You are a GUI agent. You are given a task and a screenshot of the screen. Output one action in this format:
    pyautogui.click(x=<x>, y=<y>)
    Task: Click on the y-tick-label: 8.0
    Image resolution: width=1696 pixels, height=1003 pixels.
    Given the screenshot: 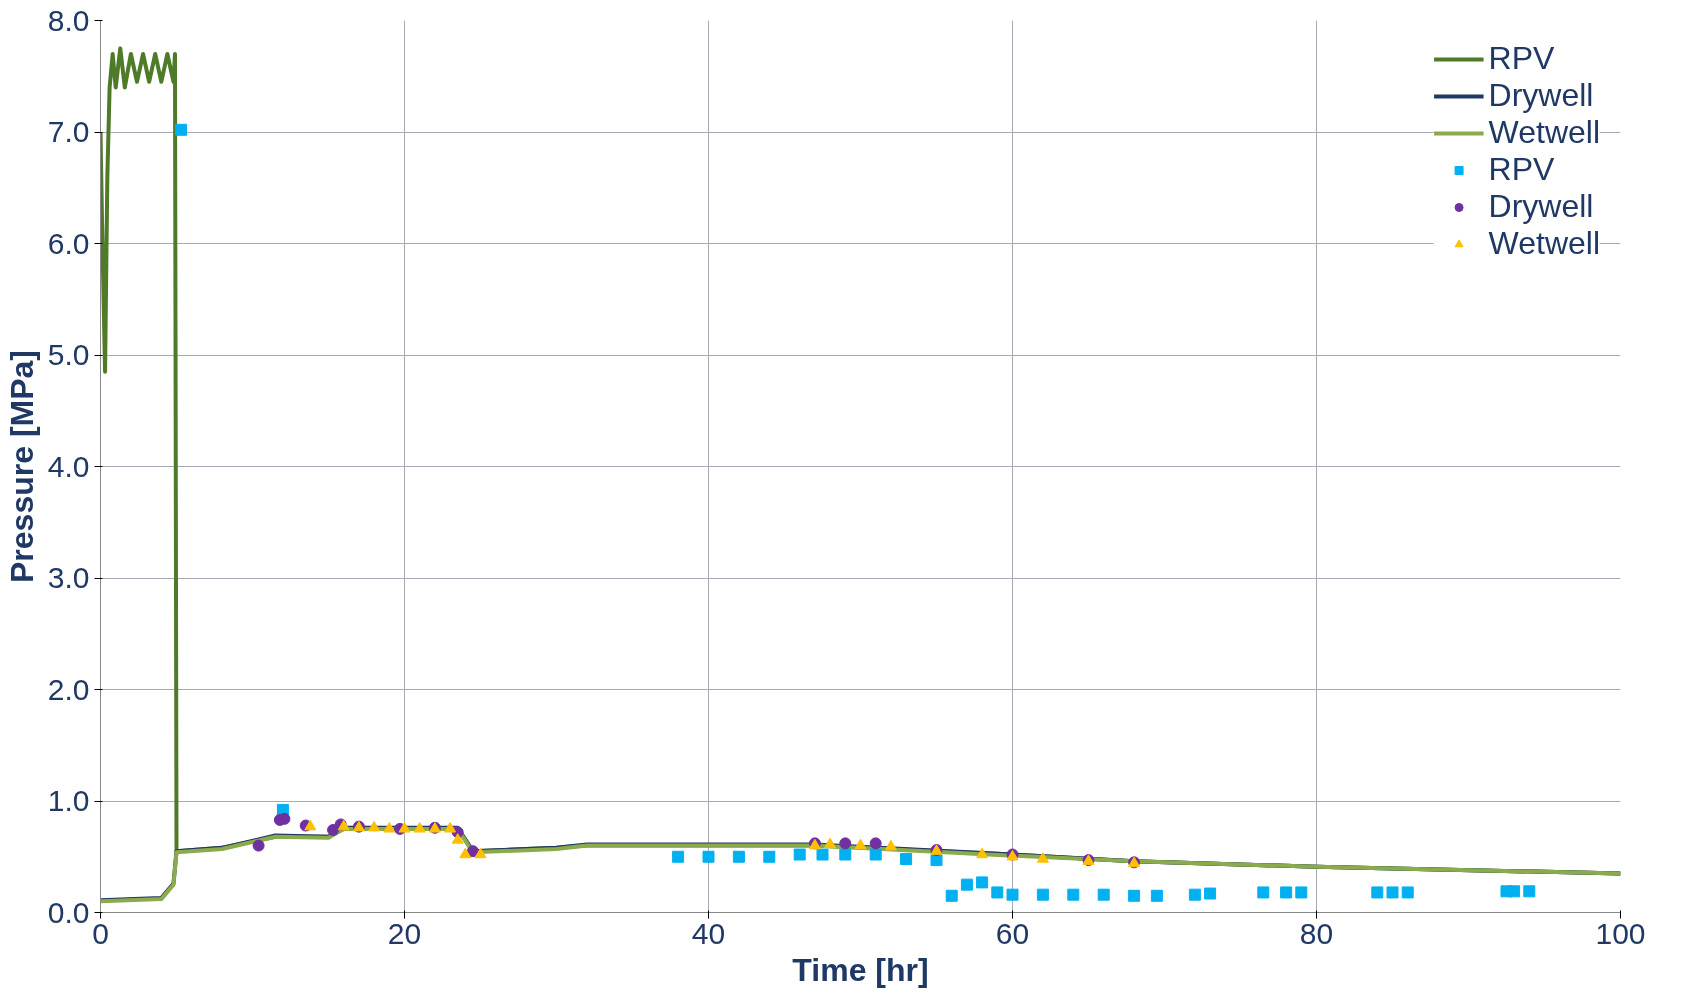 What is the action you would take?
    pyautogui.click(x=68, y=20)
    